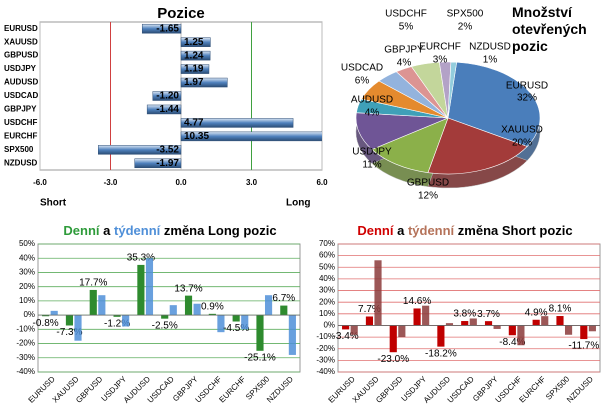  Describe the element at coordinates (327, 243) in the screenshot. I see `y-tick-label: 70%` at that location.